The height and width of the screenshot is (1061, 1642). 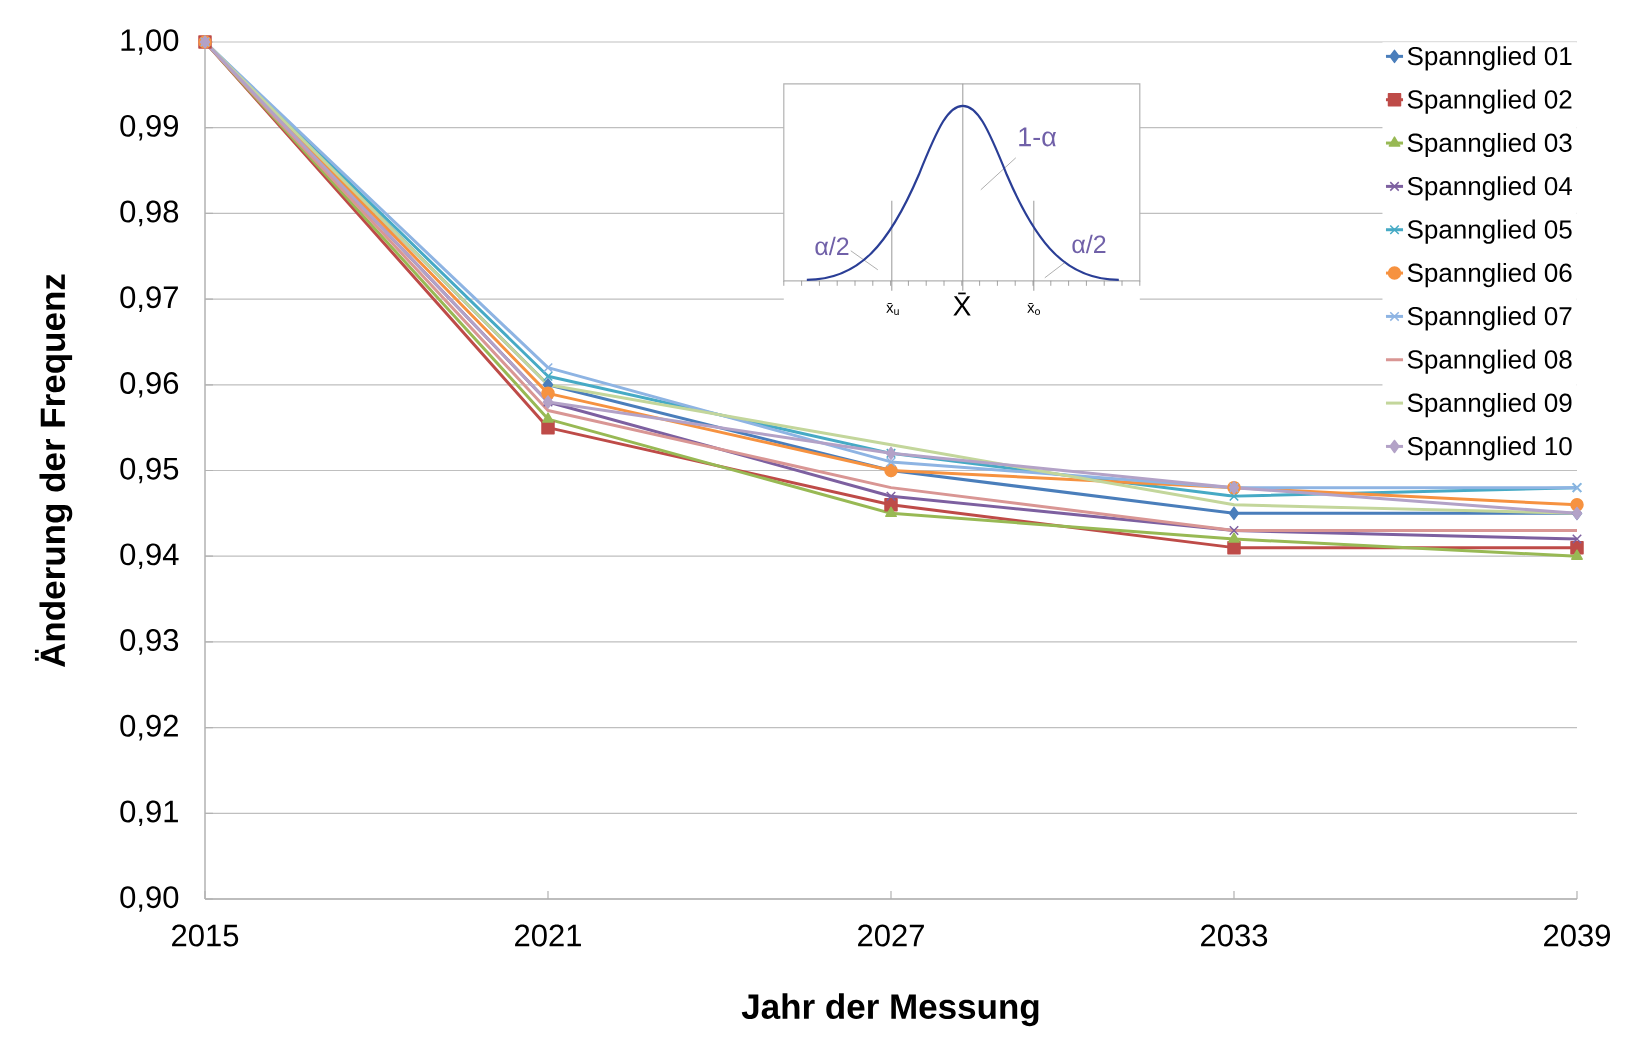 What do you see at coordinates (205, 935) in the screenshot?
I see `x-tick-label: 2015` at bounding box center [205, 935].